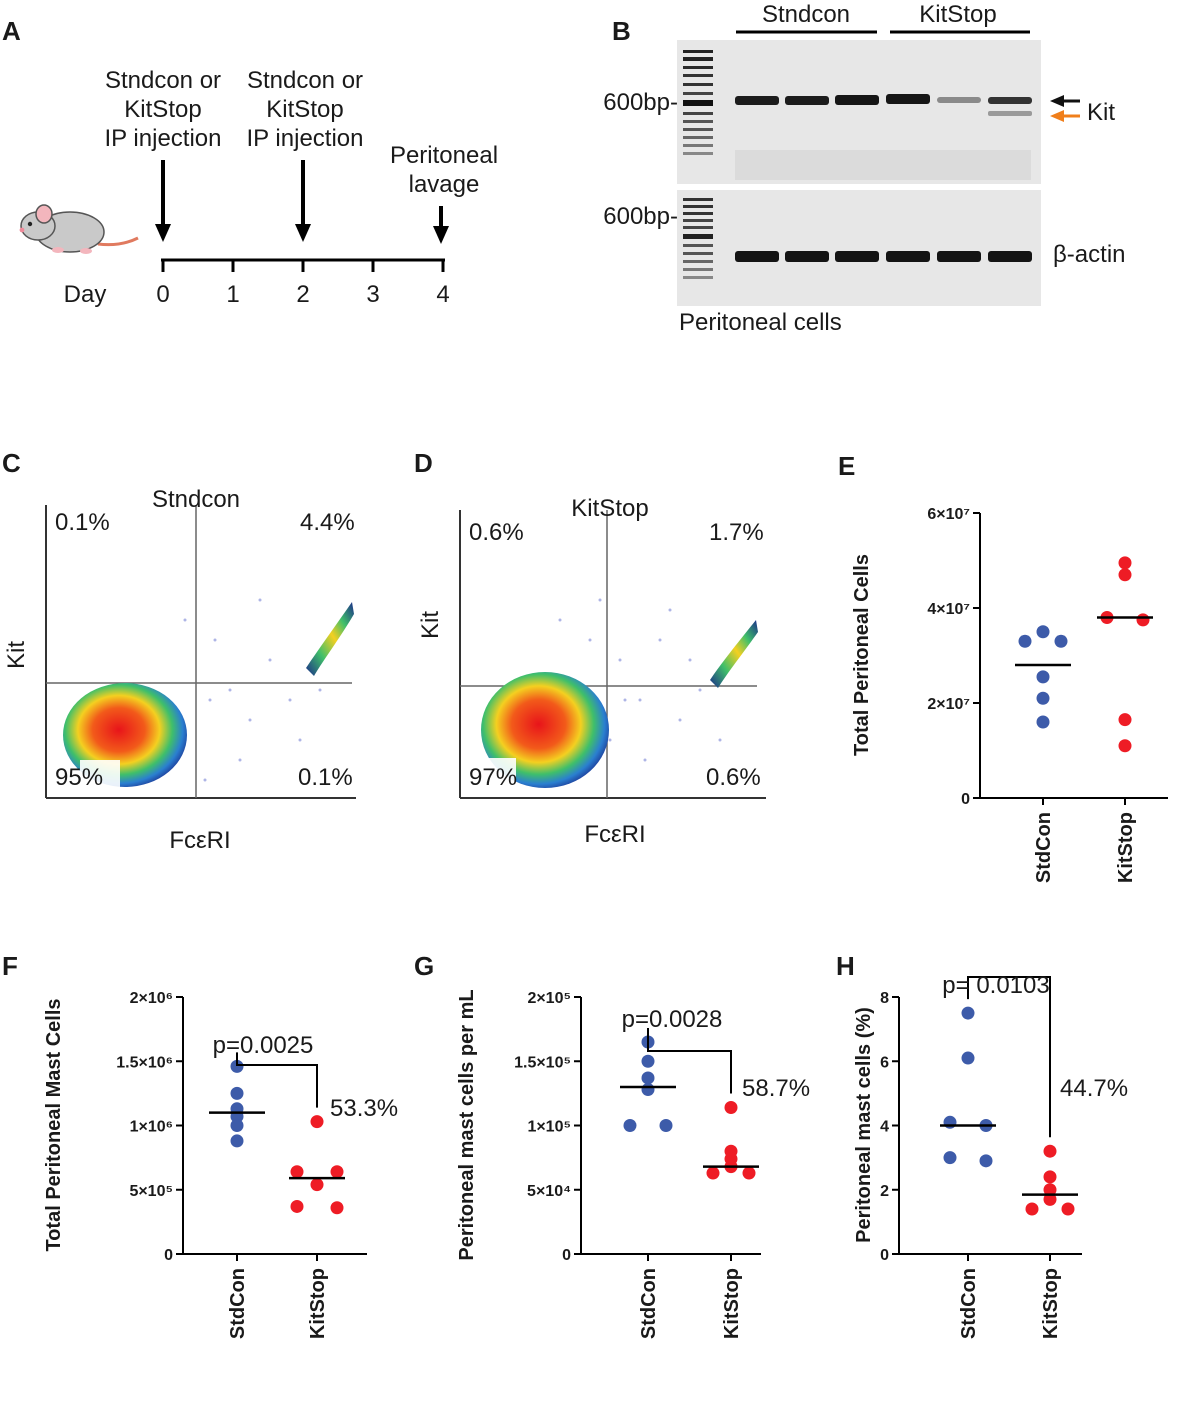 The image size is (1181, 1406). I want to click on panel-c-label: C, so click(11, 463).